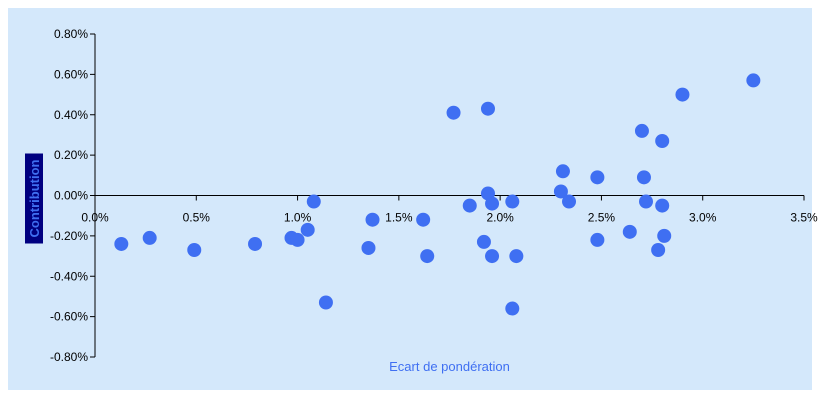 The height and width of the screenshot is (398, 820). Describe the element at coordinates (804, 218) in the screenshot. I see `x-tick-label: 3.5%` at that location.